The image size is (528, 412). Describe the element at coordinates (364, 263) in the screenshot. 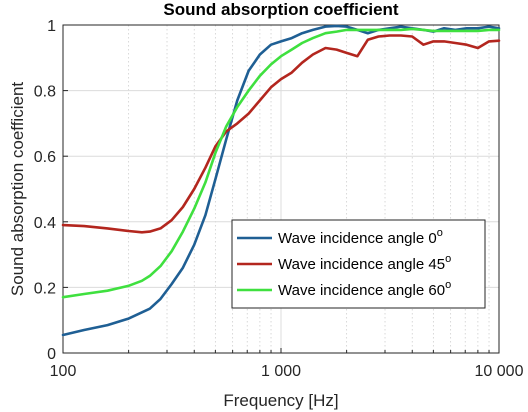

I see `legend-entry-label: Wave incidence angle 45o` at that location.